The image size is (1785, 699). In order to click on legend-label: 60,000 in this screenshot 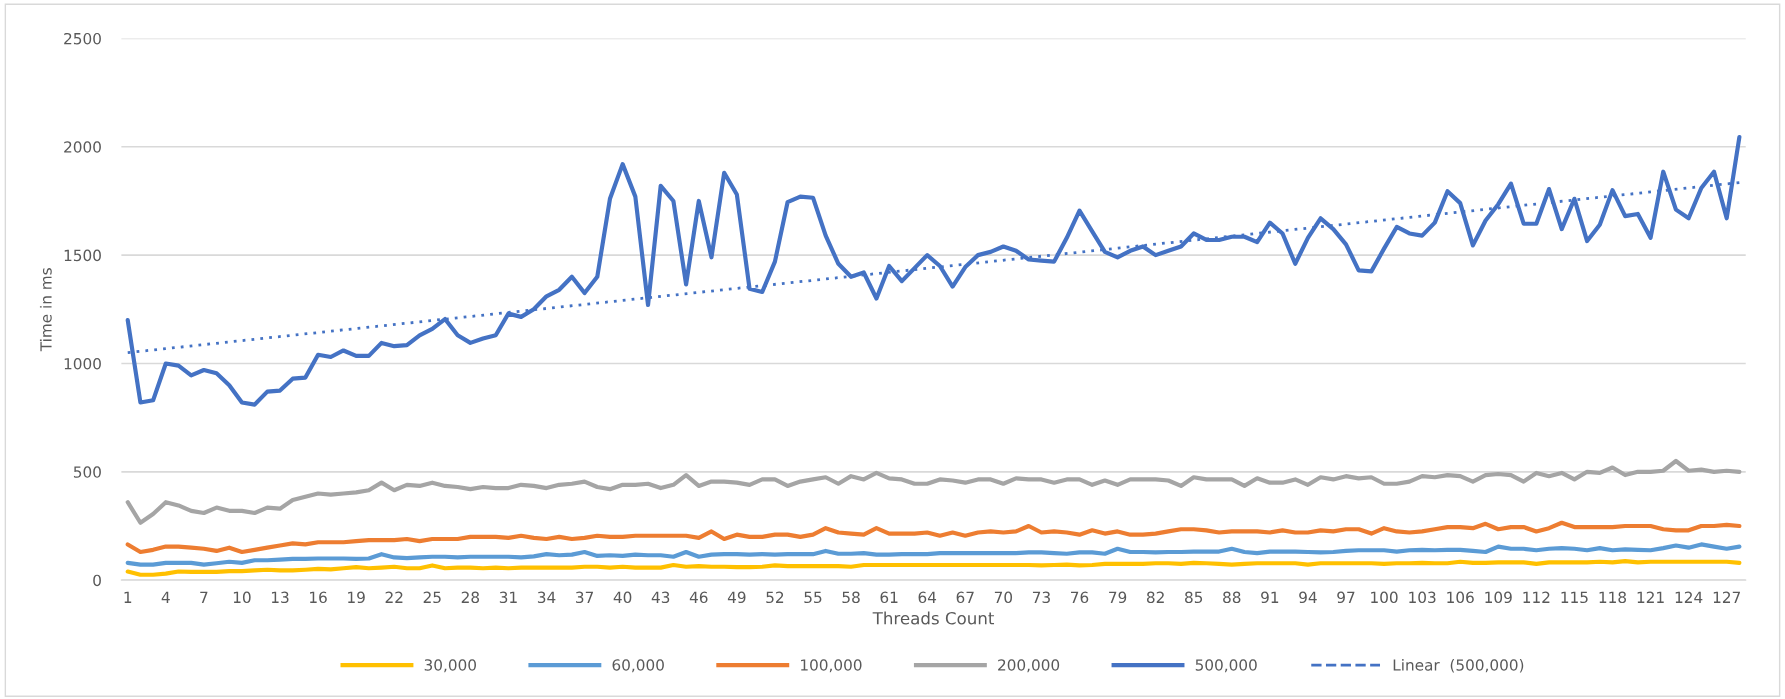, I will do `click(638, 666)`.